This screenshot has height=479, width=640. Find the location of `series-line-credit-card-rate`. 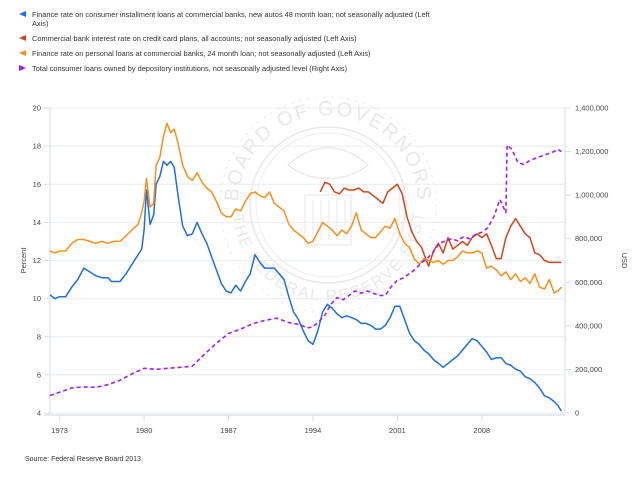

series-line-credit-card-rate is located at coordinates (440, 224).